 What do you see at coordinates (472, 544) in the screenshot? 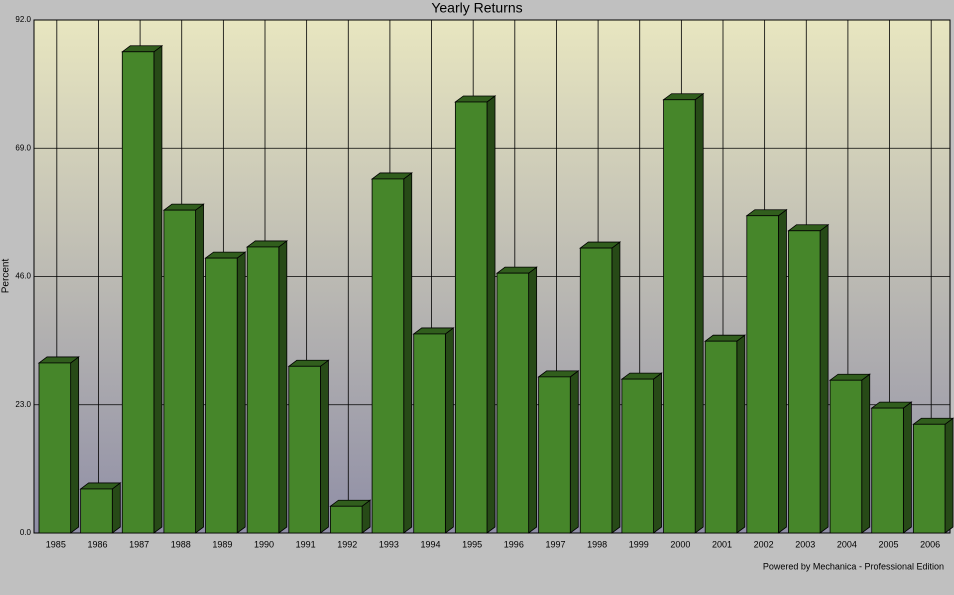
I see `x-tick-label: 1995` at bounding box center [472, 544].